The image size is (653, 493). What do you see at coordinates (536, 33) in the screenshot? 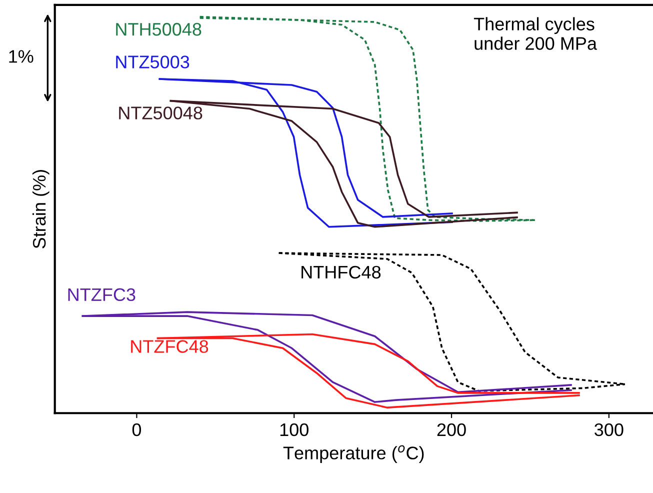
I see `annotation: Thermal cycles under 200 MPa` at bounding box center [536, 33].